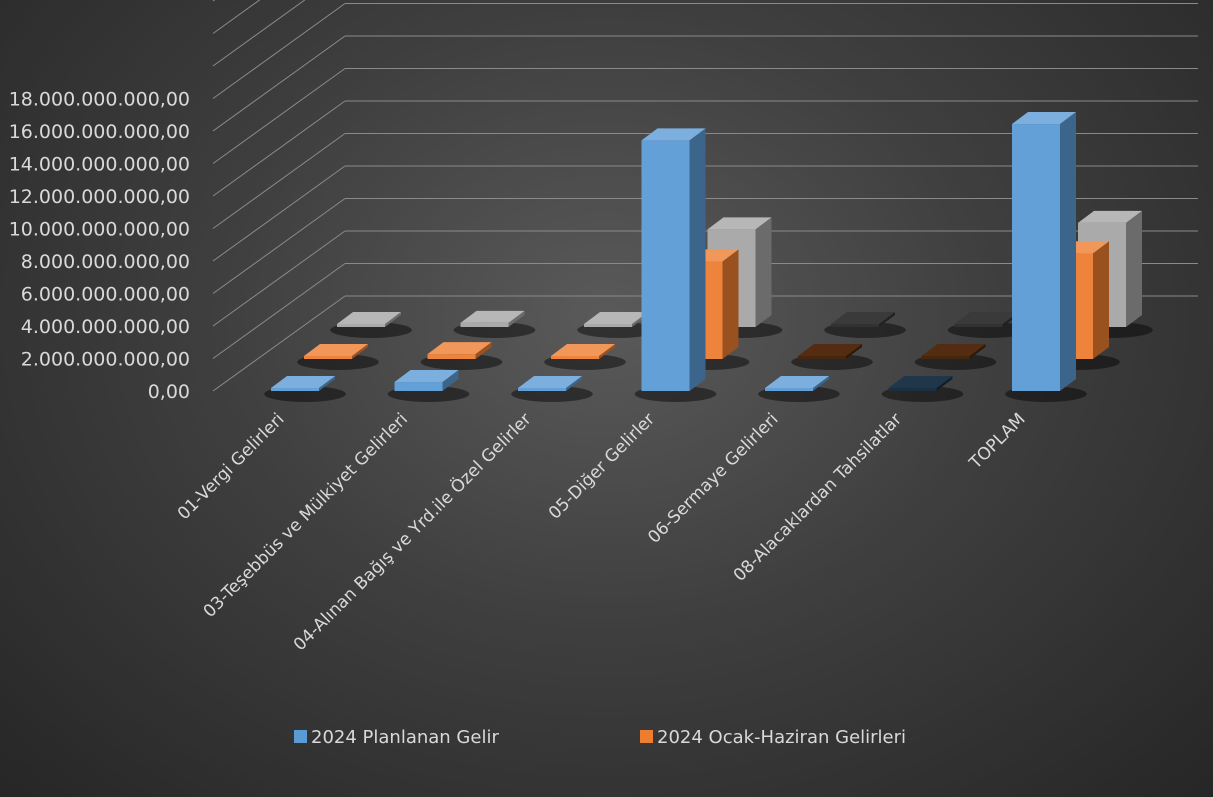 The width and height of the screenshot is (1213, 797). What do you see at coordinates (781, 737) in the screenshot?
I see `legend-label: 2024 Ocak-Haziran Gelirleri` at bounding box center [781, 737].